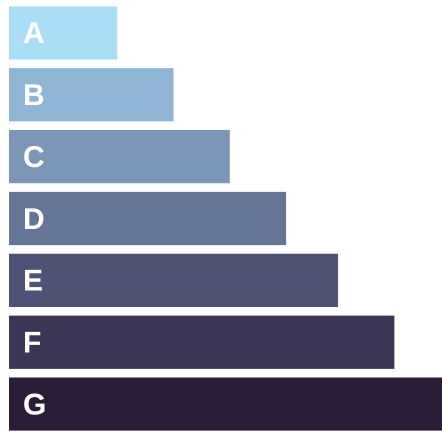 The width and height of the screenshot is (442, 435). Describe the element at coordinates (33, 281) in the screenshot. I see `y-tick-label: E` at that location.